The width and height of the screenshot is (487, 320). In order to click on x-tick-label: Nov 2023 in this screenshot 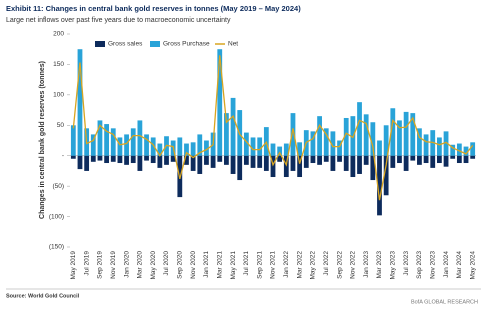, I will do `click(432, 265)`.